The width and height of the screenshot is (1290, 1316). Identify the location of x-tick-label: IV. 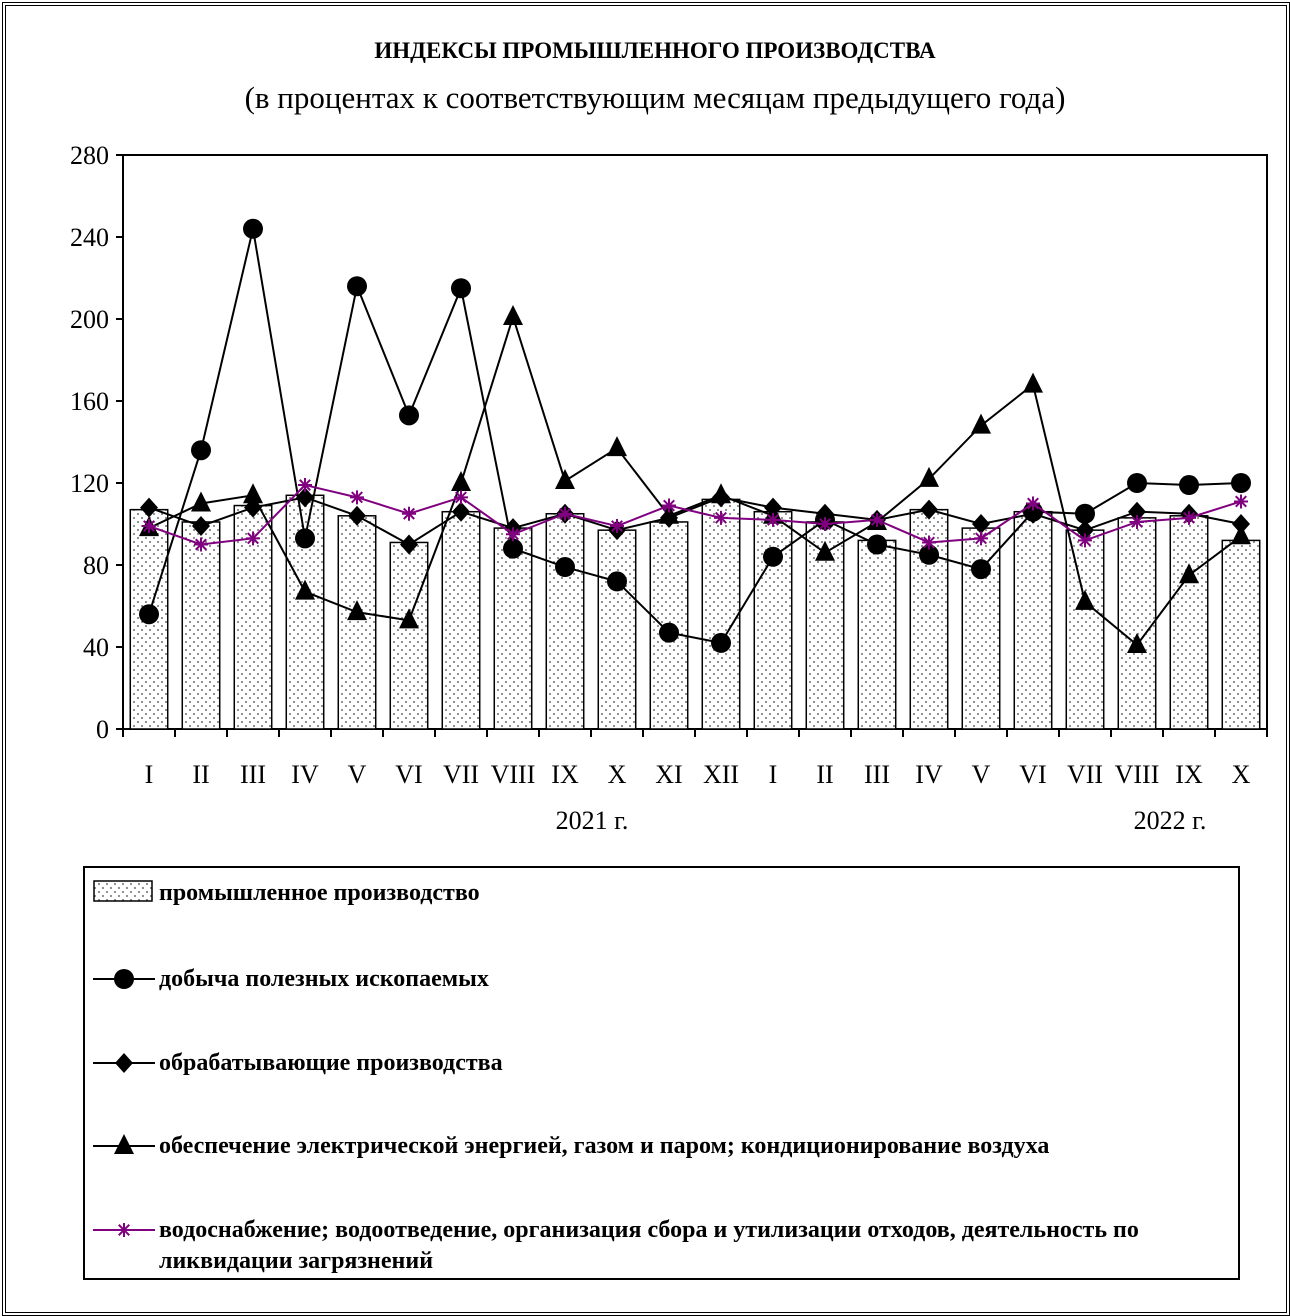
(929, 774).